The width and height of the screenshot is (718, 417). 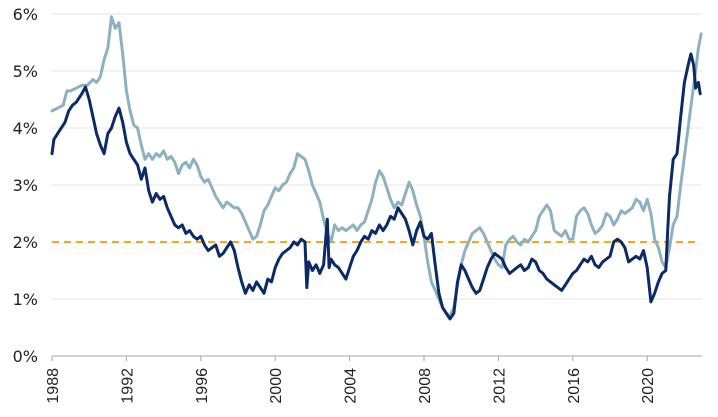 What do you see at coordinates (25, 299) in the screenshot?
I see `y-tick-label: 1%` at bounding box center [25, 299].